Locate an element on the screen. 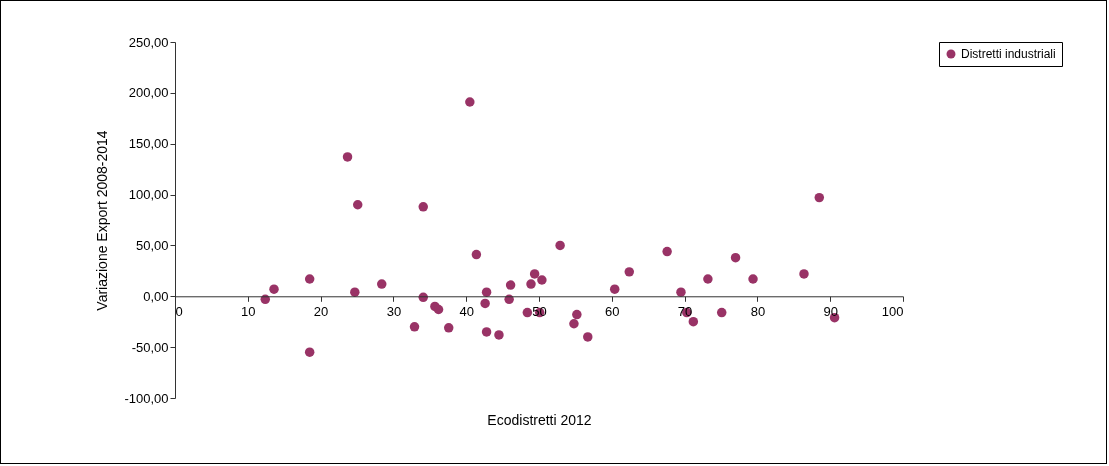 The height and width of the screenshot is (466, 1109). legend-label: Distretti industriali is located at coordinates (1008, 54).